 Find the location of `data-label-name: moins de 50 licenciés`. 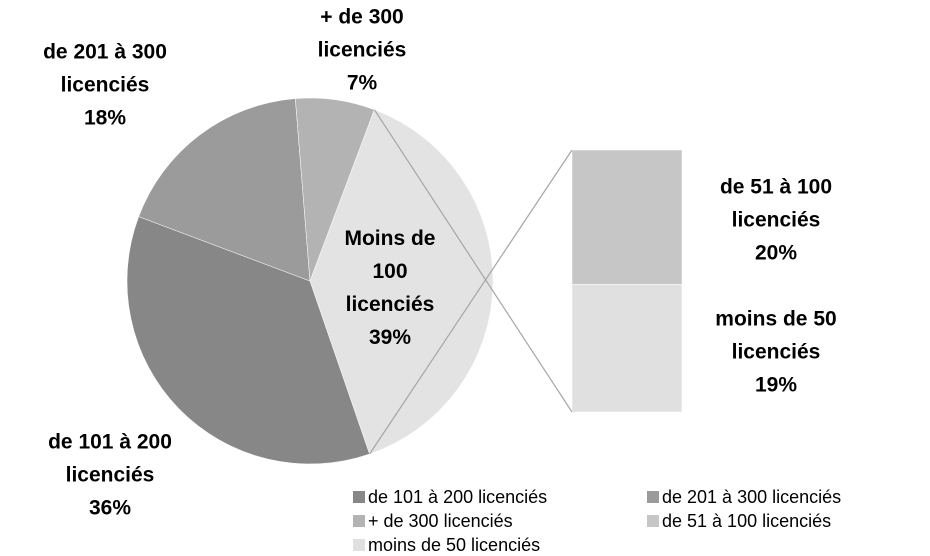

data-label-name: moins de 50 licenciés is located at coordinates (776, 335).